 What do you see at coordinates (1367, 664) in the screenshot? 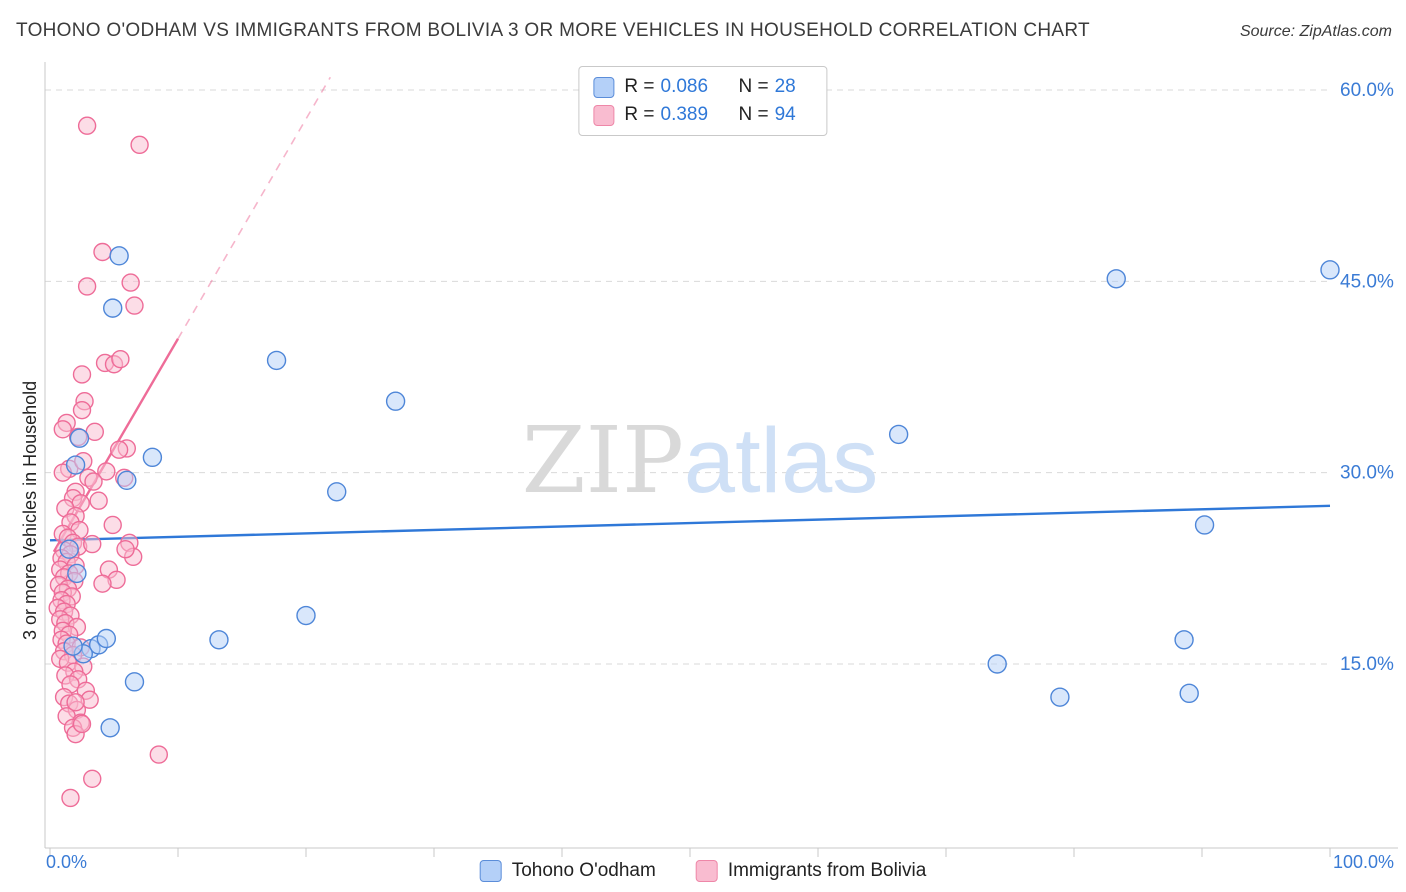
I see `y-tick-label: 15.0%` at bounding box center [1367, 664].